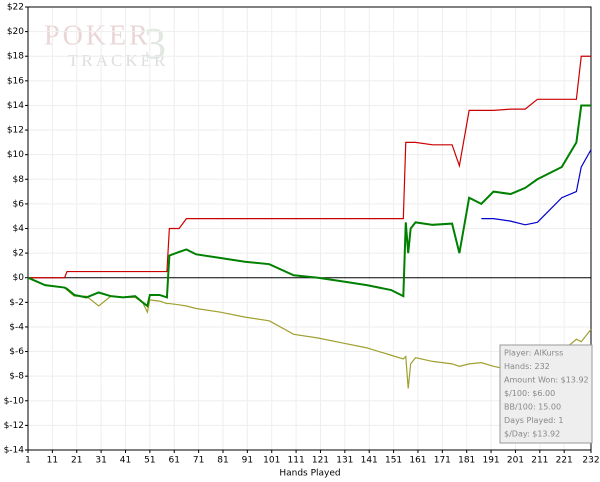  Describe the element at coordinates (393, 461) in the screenshot. I see `x-tick-label: 151` at that location.